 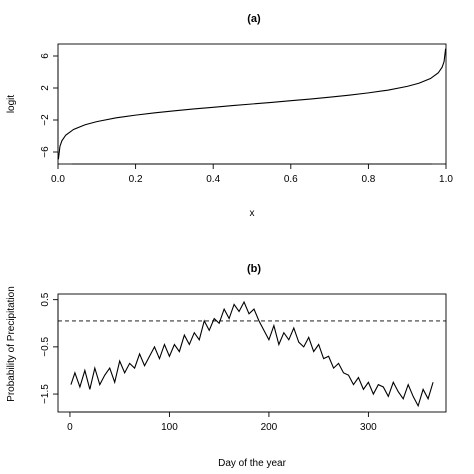 I want to click on y-tick-label: −6, so click(x=45, y=152).